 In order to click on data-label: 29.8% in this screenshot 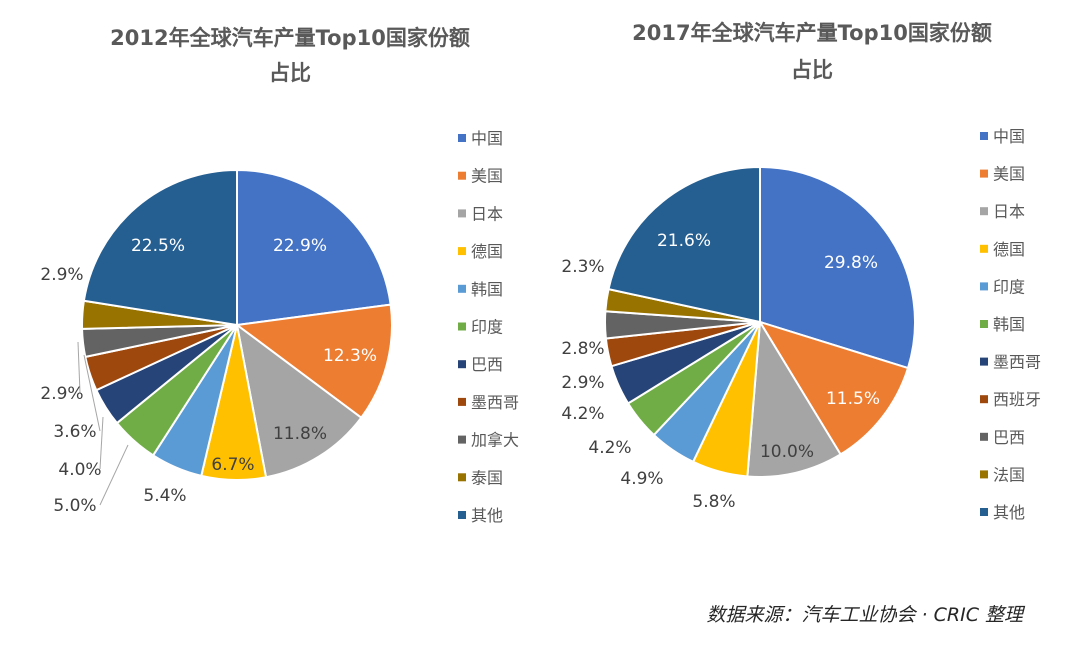, I will do `click(851, 263)`.